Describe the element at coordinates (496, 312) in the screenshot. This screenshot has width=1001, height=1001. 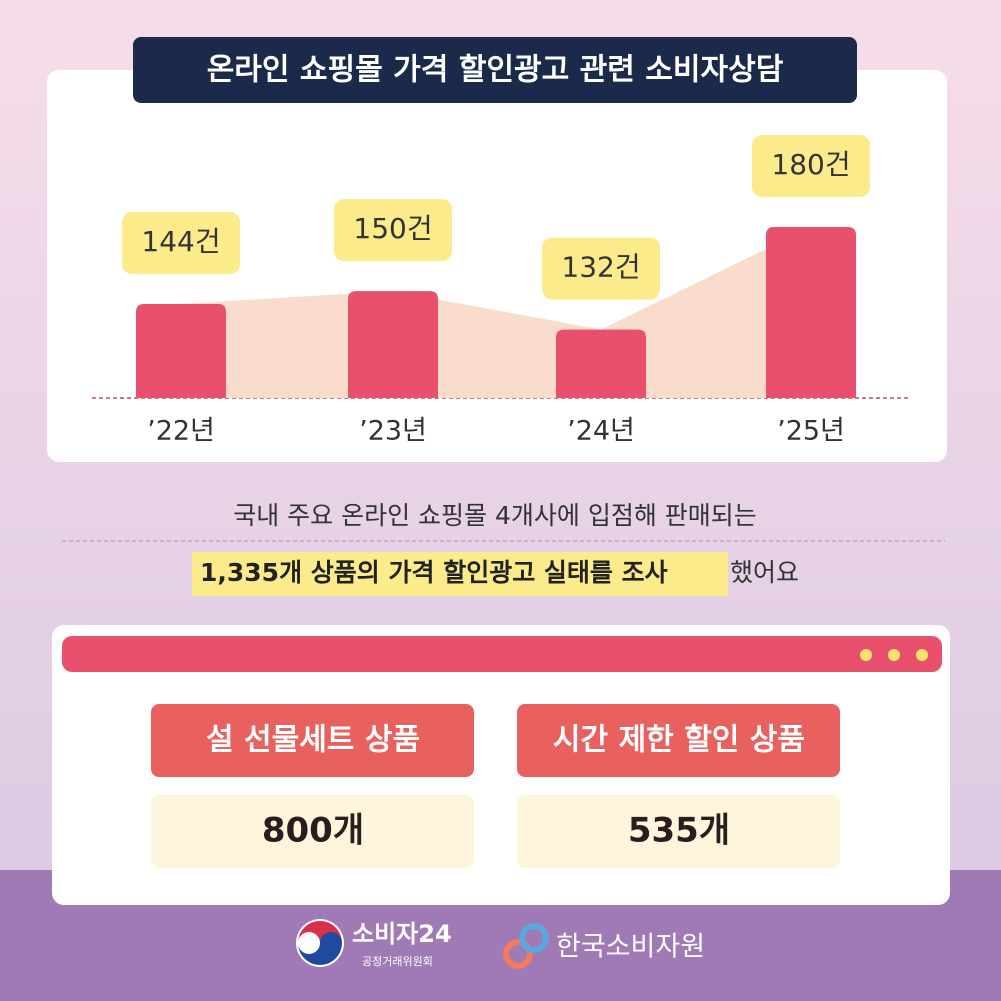
I see `area` at that location.